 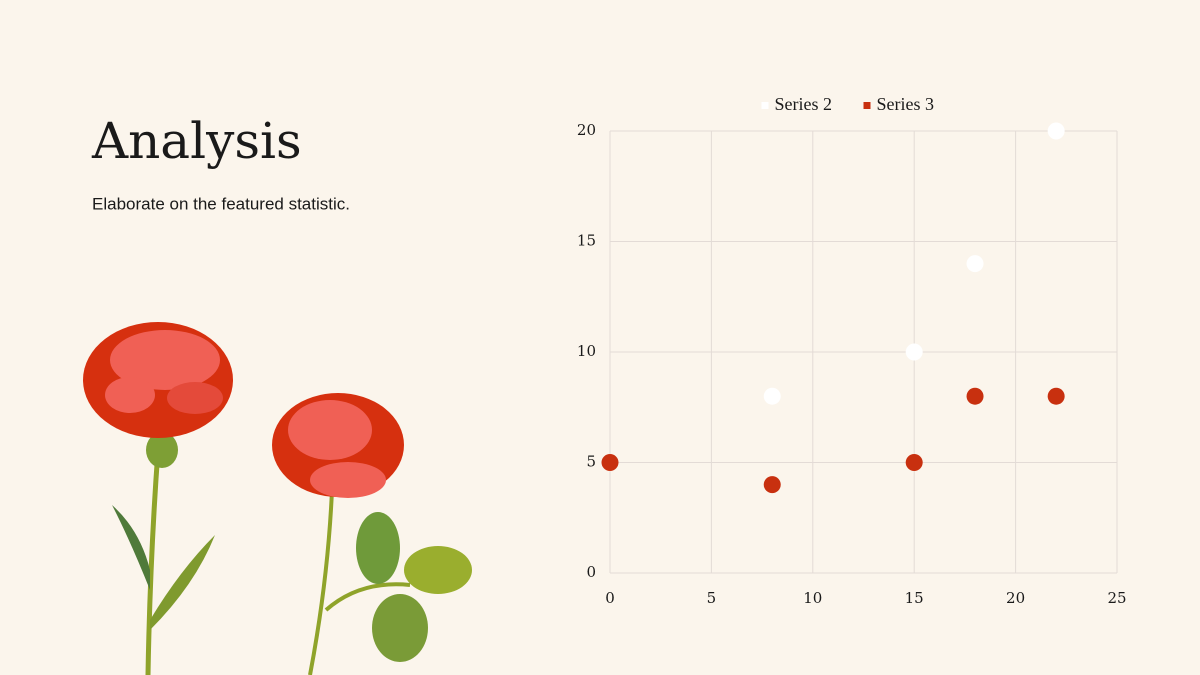 What do you see at coordinates (591, 572) in the screenshot?
I see `y-tick-label: 0` at bounding box center [591, 572].